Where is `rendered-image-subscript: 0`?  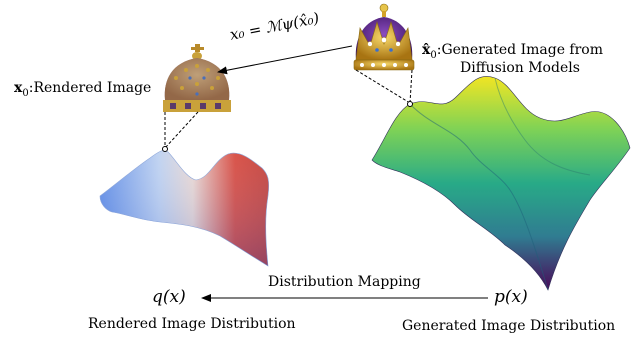
rendered-image-subscript: 0 is located at coordinates (25, 93).